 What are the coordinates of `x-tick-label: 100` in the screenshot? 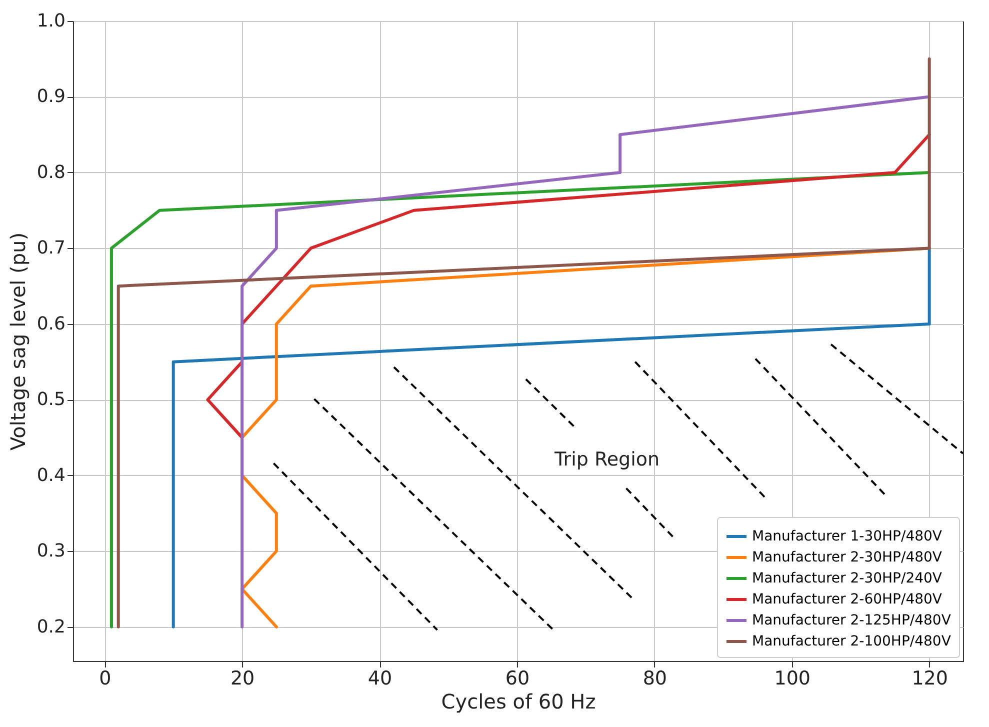 It's located at (792, 679).